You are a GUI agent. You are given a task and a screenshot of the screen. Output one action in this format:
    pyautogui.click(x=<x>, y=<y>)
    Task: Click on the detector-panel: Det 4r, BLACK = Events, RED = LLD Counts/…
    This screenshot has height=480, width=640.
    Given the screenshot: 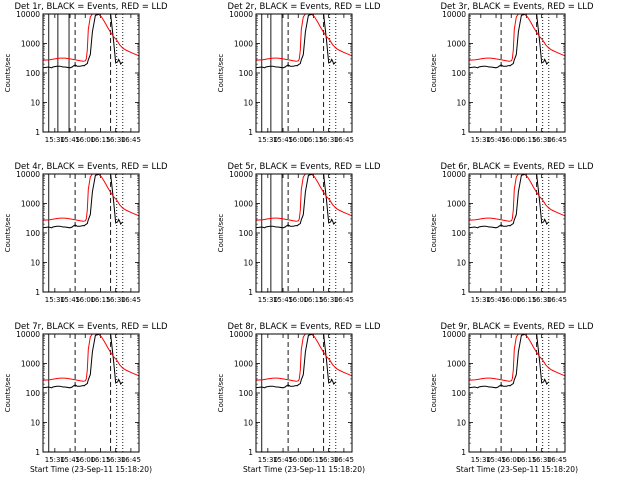 What is the action you would take?
    pyautogui.click(x=86, y=233)
    